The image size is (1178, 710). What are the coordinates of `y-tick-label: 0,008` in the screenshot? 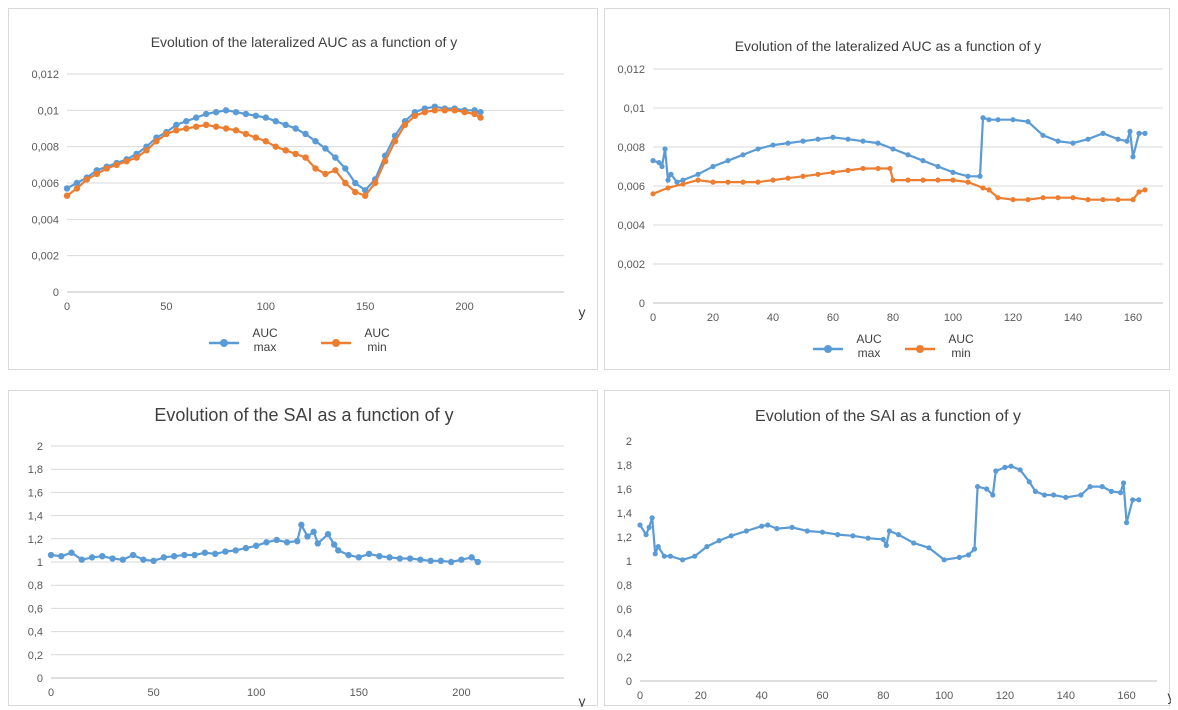 It's located at (45, 148).